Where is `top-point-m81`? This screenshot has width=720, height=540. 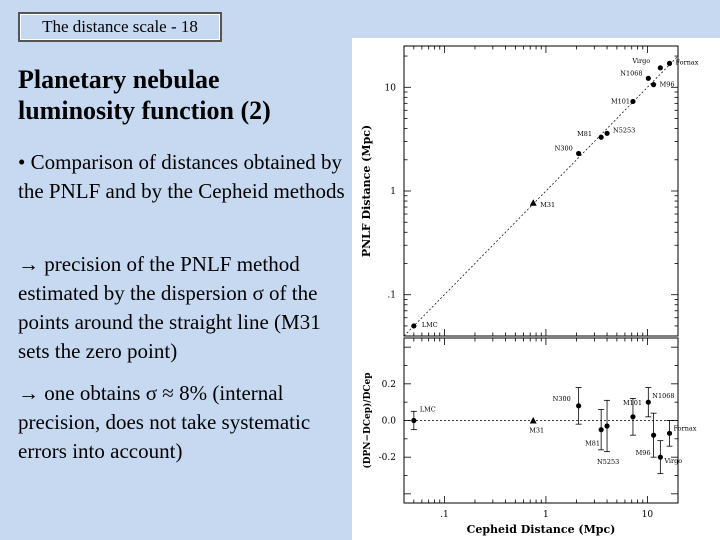 top-point-m81 is located at coordinates (601, 137).